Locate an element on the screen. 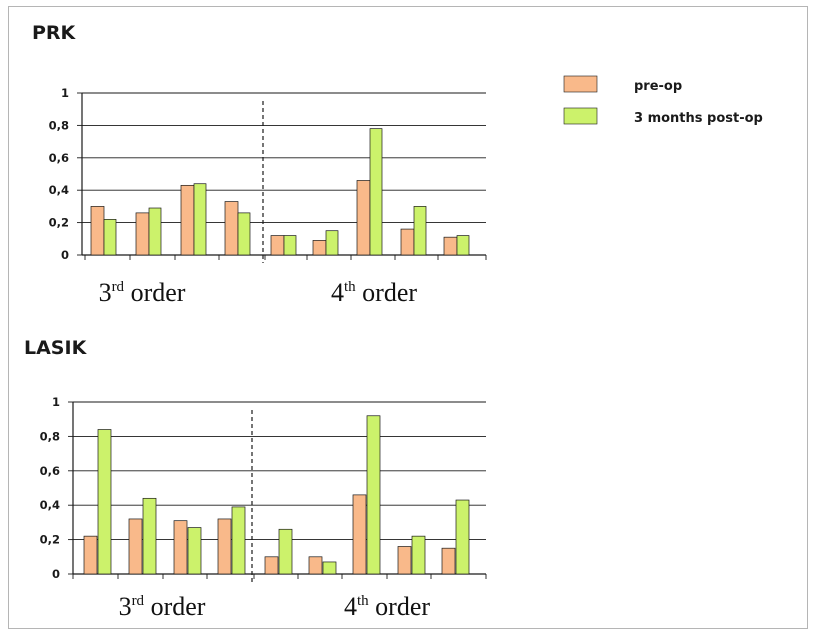  lasik-ytick-label: 0,8 is located at coordinates (50, 436).